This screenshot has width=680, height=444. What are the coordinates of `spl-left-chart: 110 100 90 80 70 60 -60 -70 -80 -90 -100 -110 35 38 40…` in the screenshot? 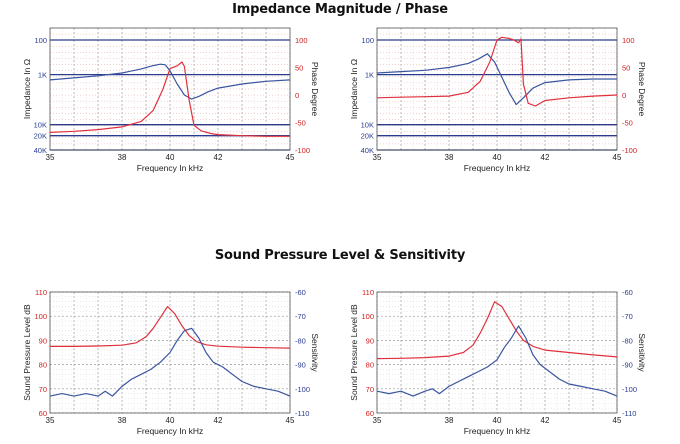 It's located at (171, 362).